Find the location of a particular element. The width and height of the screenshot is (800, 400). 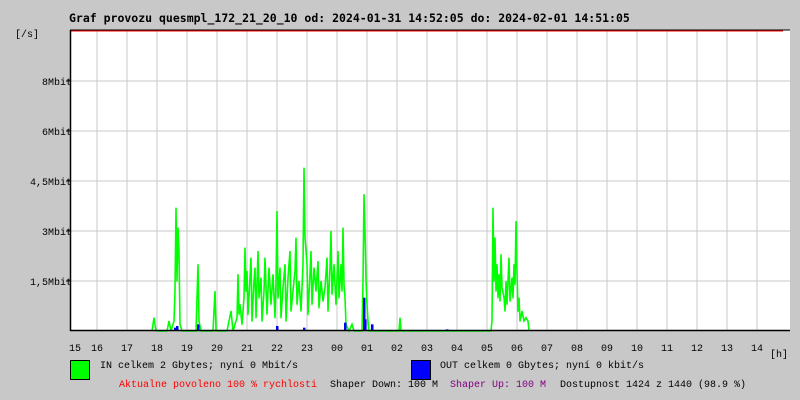

x-tick-label: 09 is located at coordinates (607, 349).